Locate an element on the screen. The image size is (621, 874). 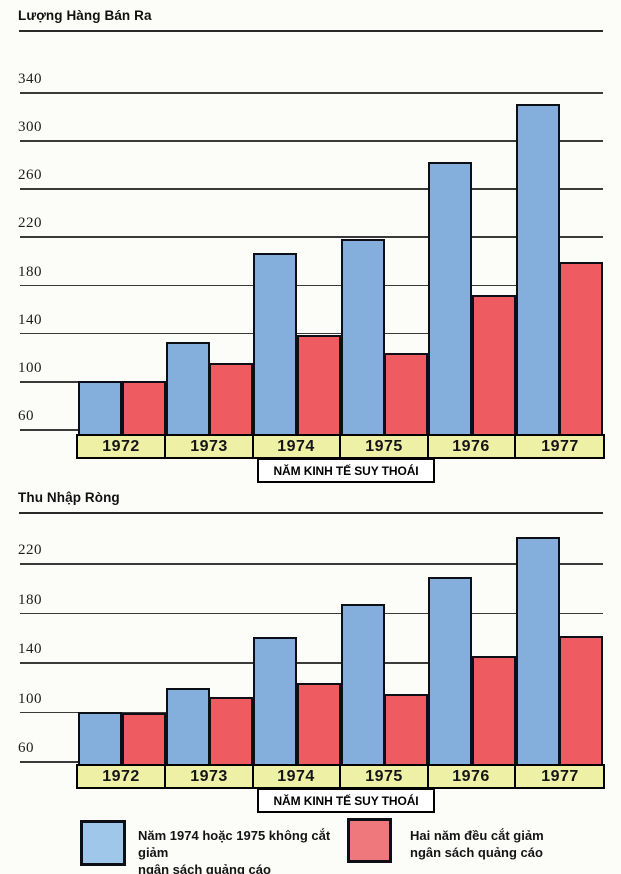
y-tick-label: 260 is located at coordinates (30, 175).